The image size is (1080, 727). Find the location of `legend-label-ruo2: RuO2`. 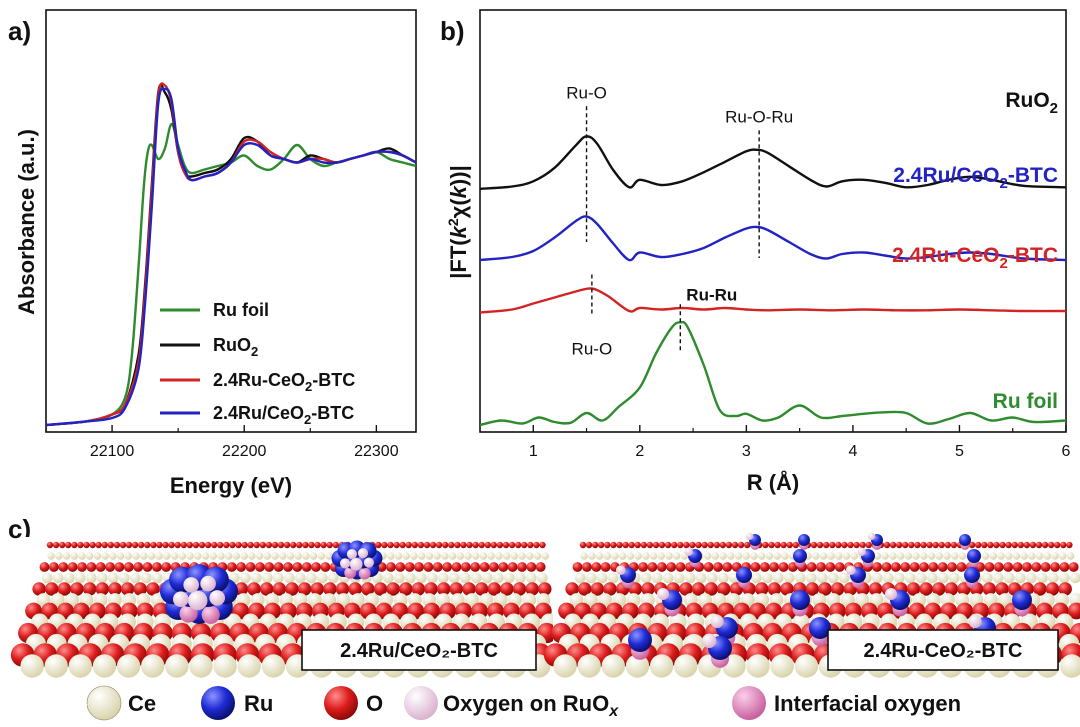

legend-label-ruo2: RuO2 is located at coordinates (235, 347).